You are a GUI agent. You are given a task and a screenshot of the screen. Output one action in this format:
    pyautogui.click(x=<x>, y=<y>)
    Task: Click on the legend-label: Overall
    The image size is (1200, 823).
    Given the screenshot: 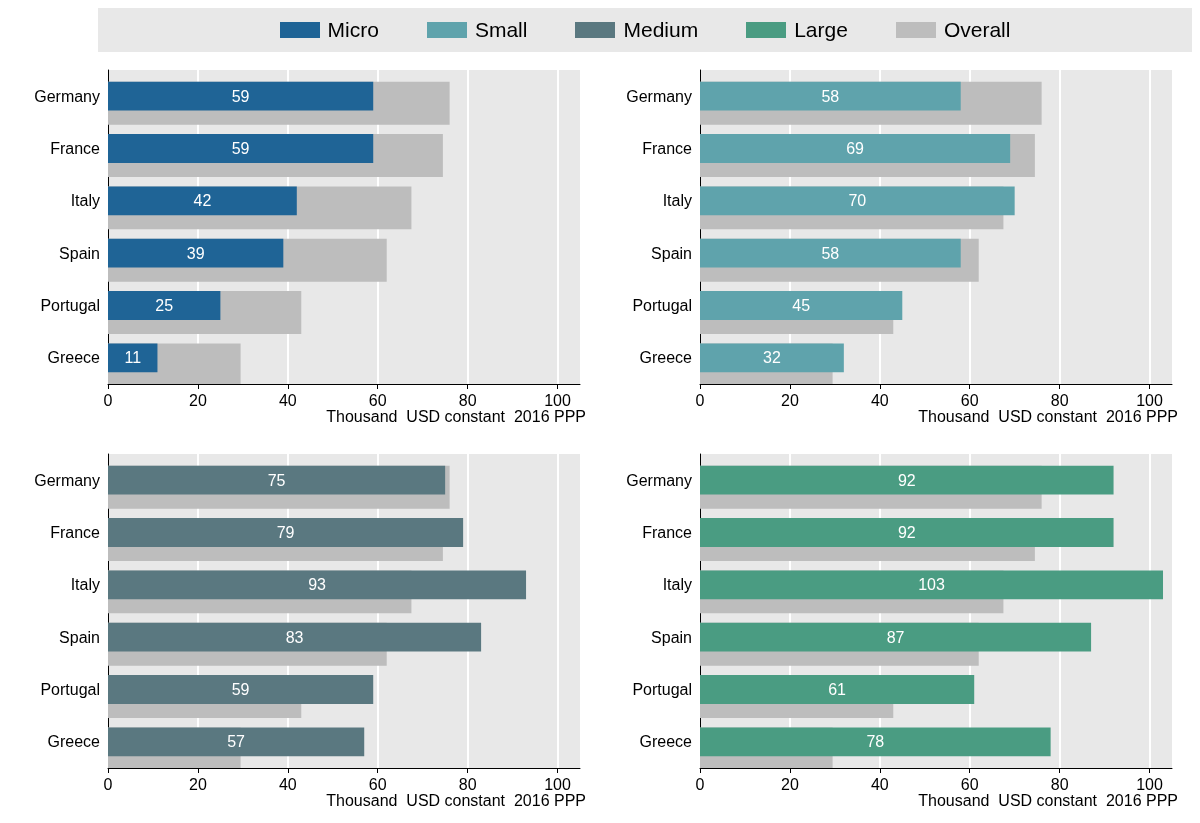 What is the action you would take?
    pyautogui.click(x=977, y=30)
    